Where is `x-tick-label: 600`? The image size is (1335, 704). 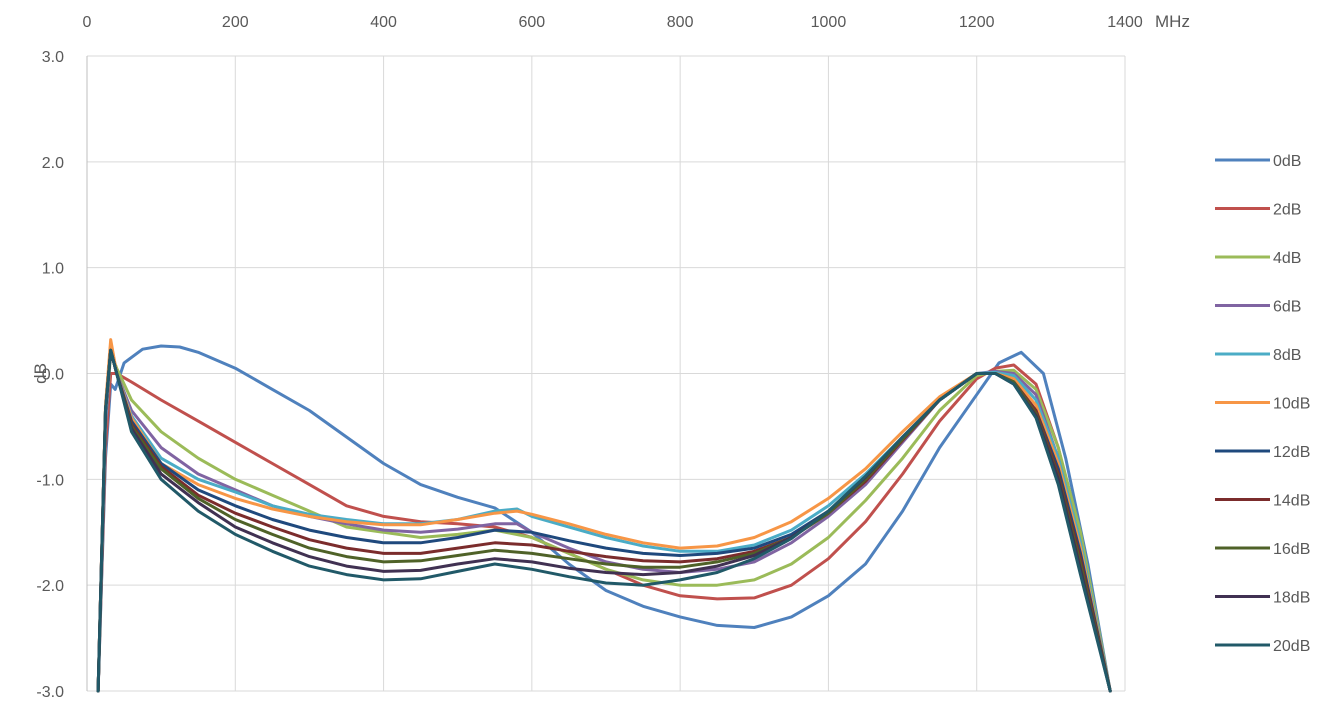 x-tick-label: 600 is located at coordinates (532, 22).